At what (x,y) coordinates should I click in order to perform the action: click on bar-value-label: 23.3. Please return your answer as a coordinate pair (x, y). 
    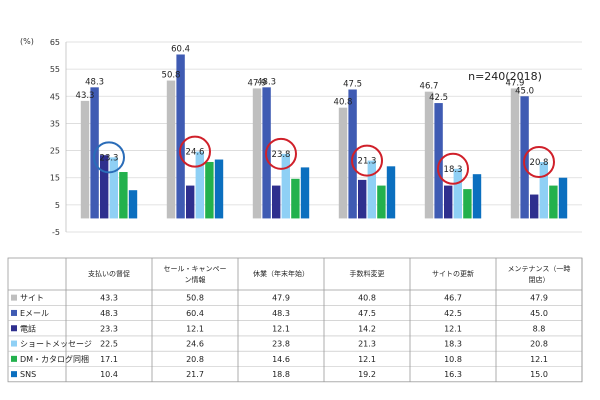
    Looking at the image, I should click on (109, 158).